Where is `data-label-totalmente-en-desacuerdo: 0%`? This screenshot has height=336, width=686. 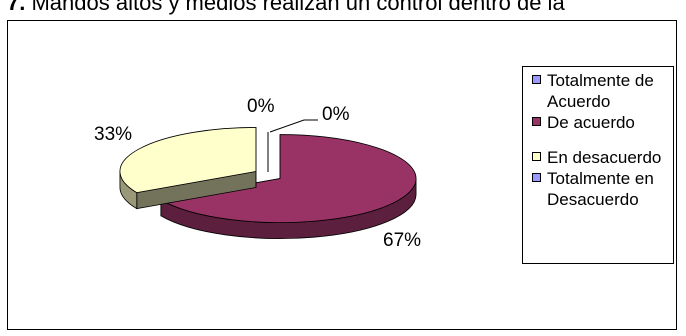
data-label-totalmente-en-desacuerdo: 0% is located at coordinates (336, 114).